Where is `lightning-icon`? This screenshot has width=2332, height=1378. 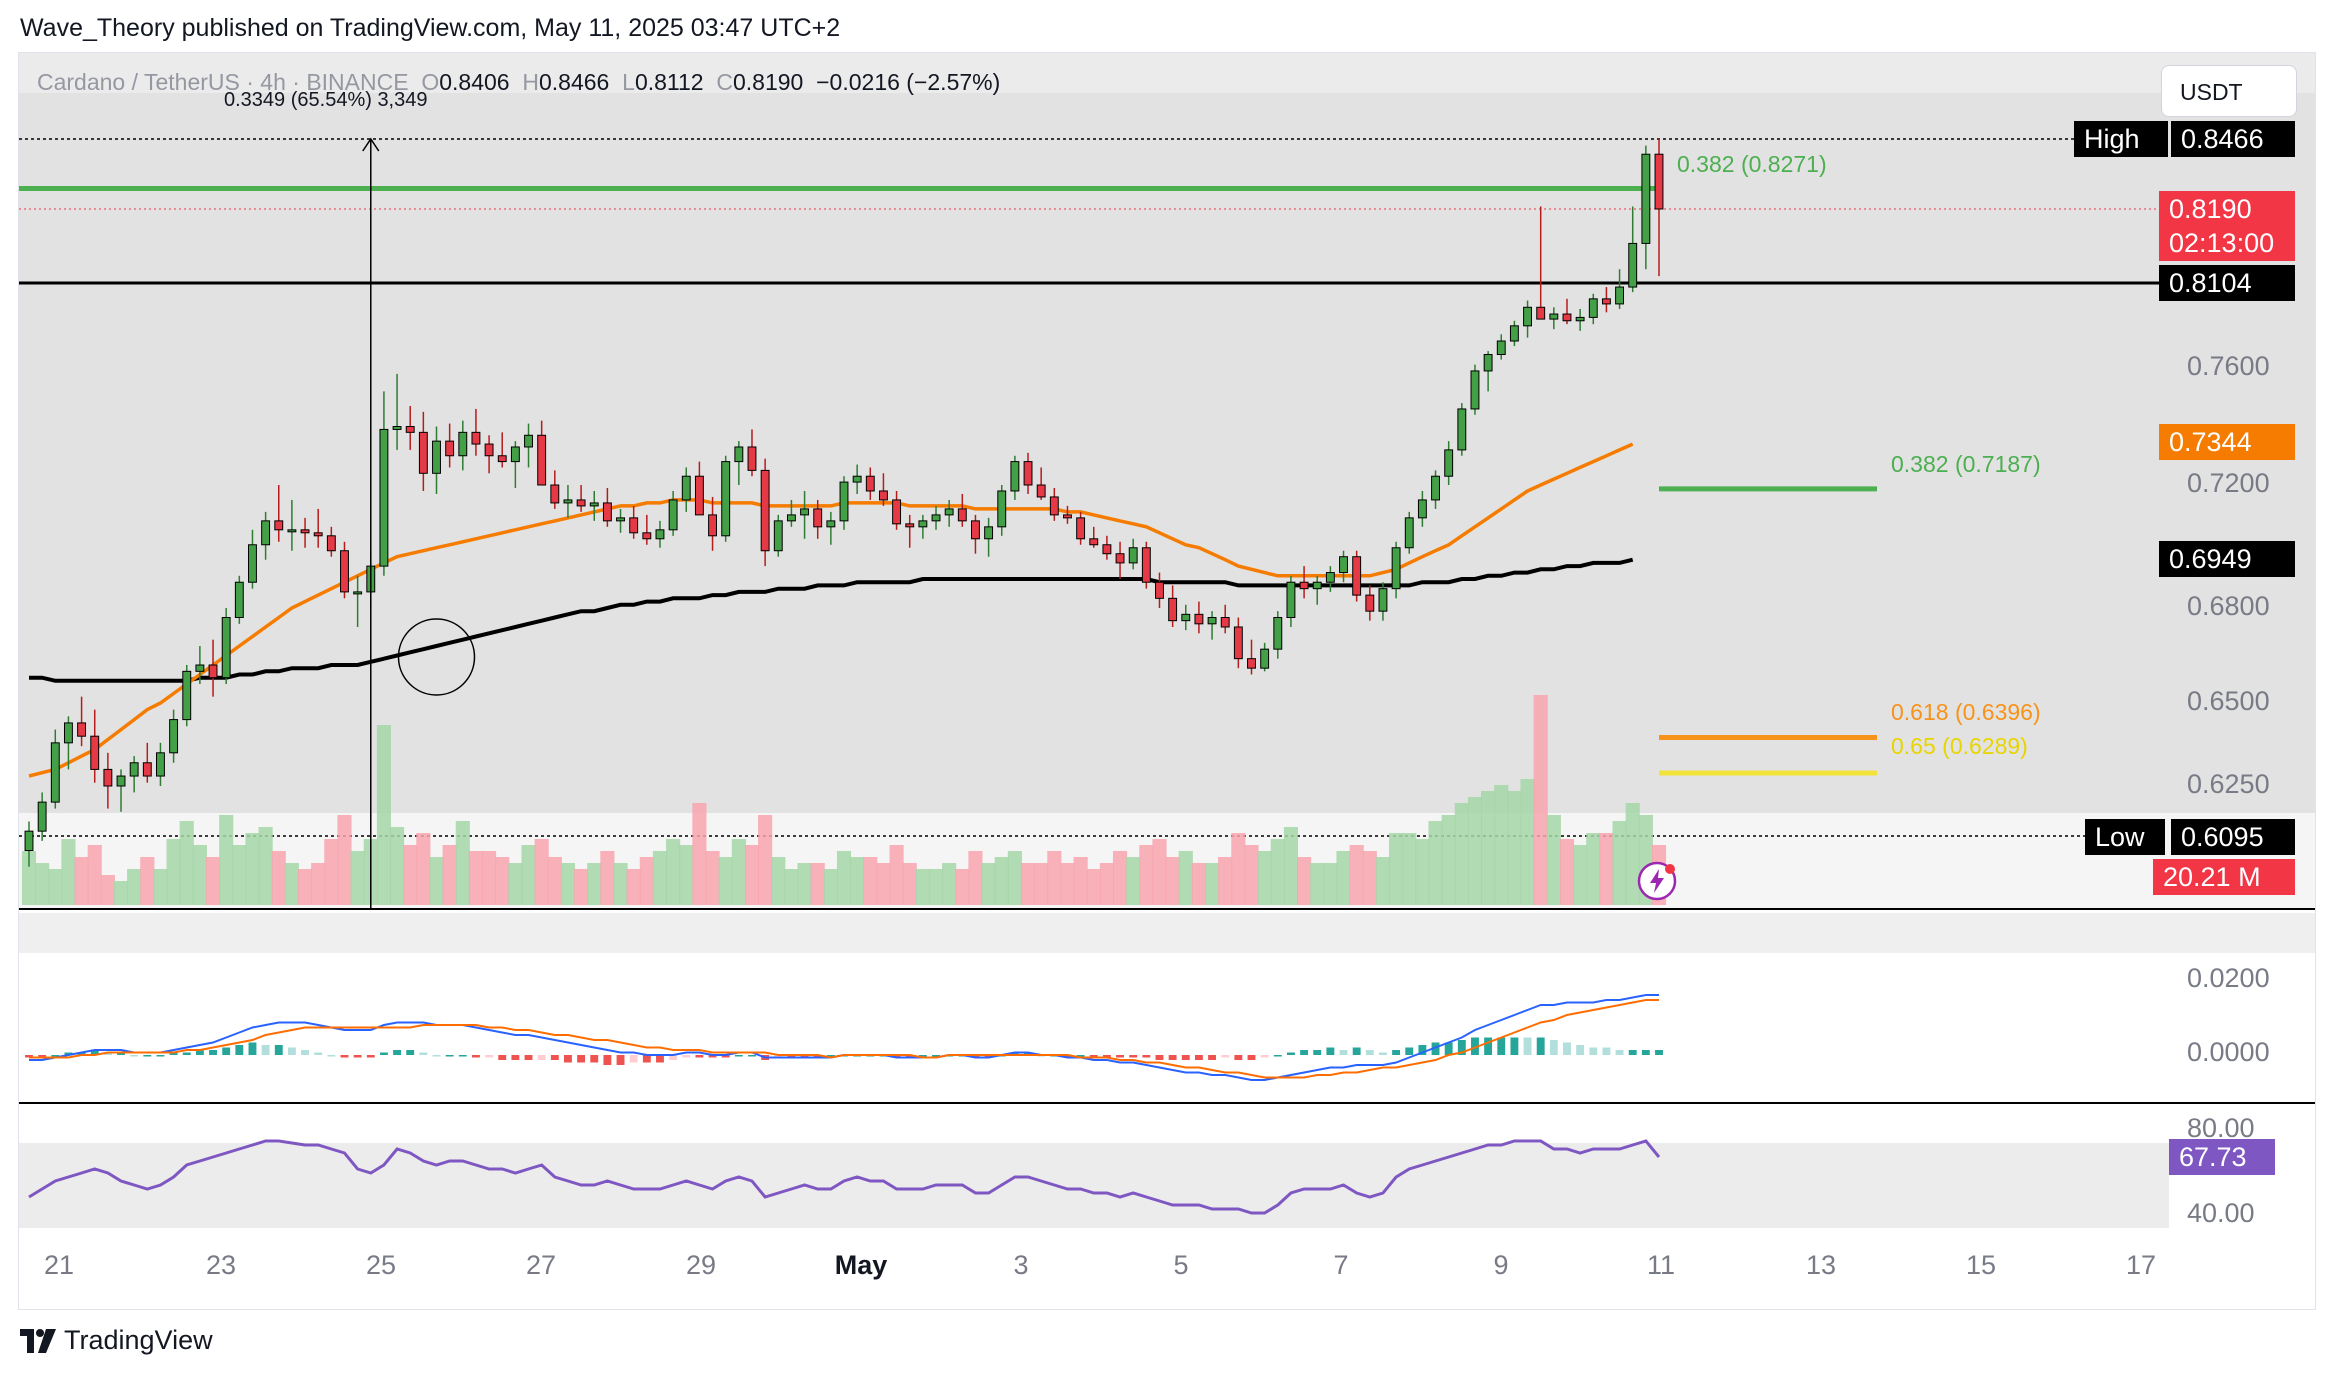 lightning-icon is located at coordinates (1657, 881).